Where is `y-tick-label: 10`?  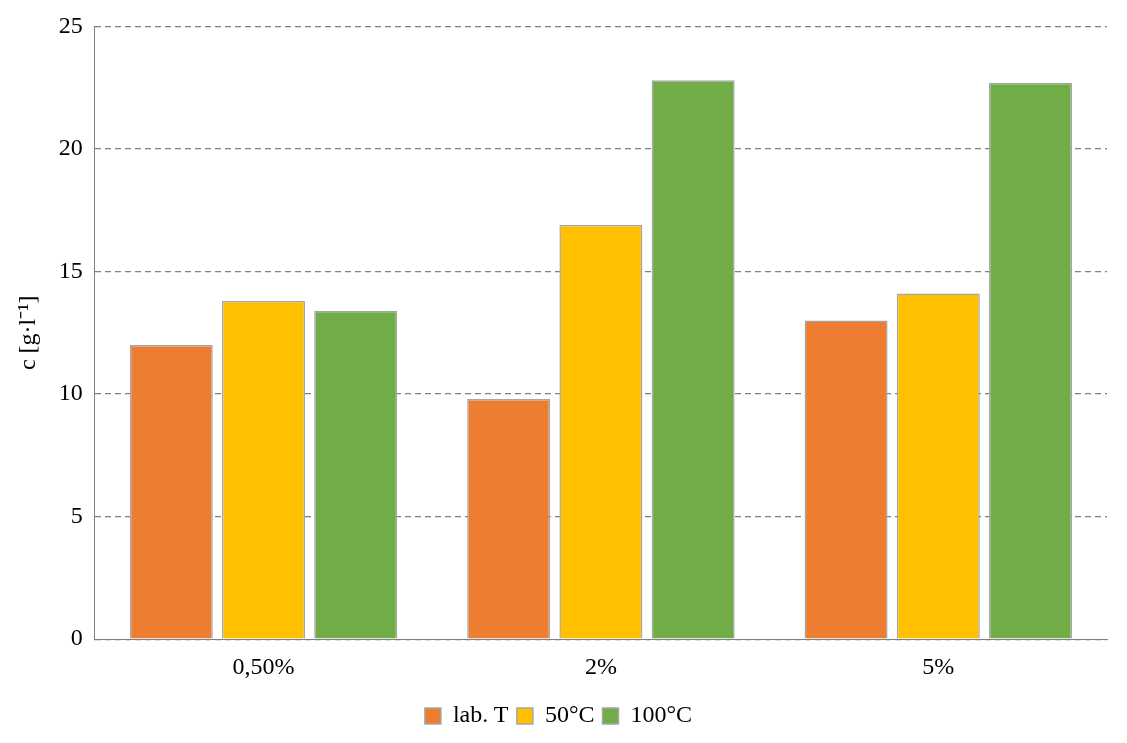
y-tick-label: 10 is located at coordinates (70, 392).